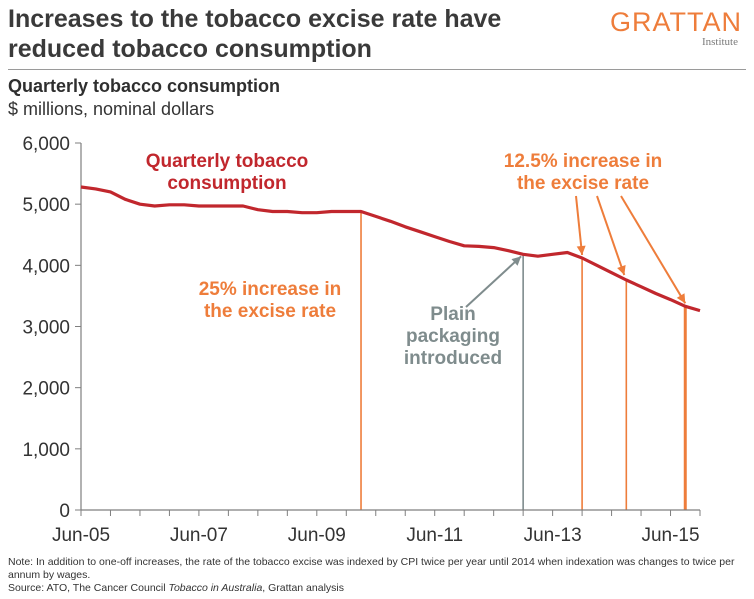 Image resolution: width=754 pixels, height=599 pixels. What do you see at coordinates (111, 109) in the screenshot?
I see `chart-units: $ millions, nominal dollars` at bounding box center [111, 109].